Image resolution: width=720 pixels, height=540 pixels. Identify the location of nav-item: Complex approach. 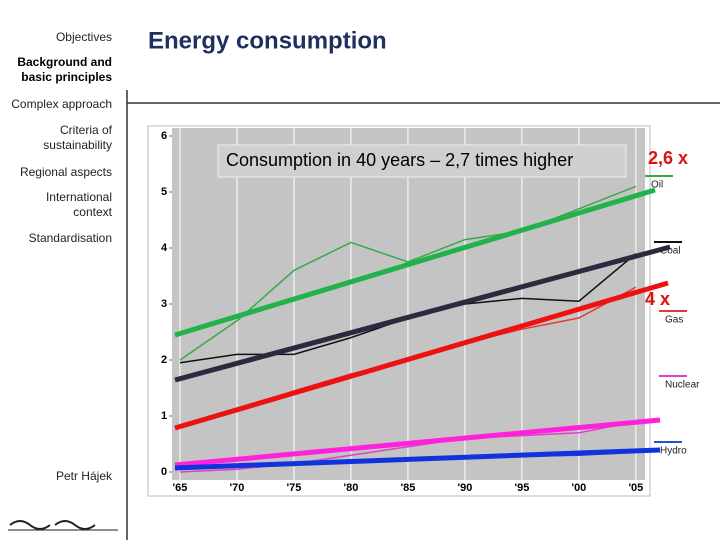
(61, 104).